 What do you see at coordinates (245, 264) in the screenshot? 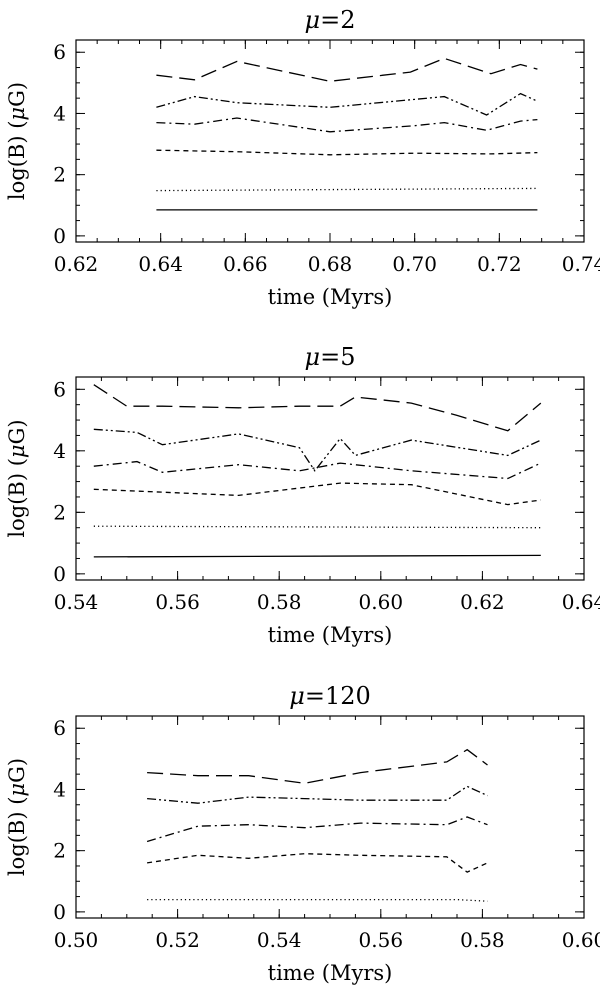
I see `x-tick-label: 0.66` at bounding box center [245, 264].